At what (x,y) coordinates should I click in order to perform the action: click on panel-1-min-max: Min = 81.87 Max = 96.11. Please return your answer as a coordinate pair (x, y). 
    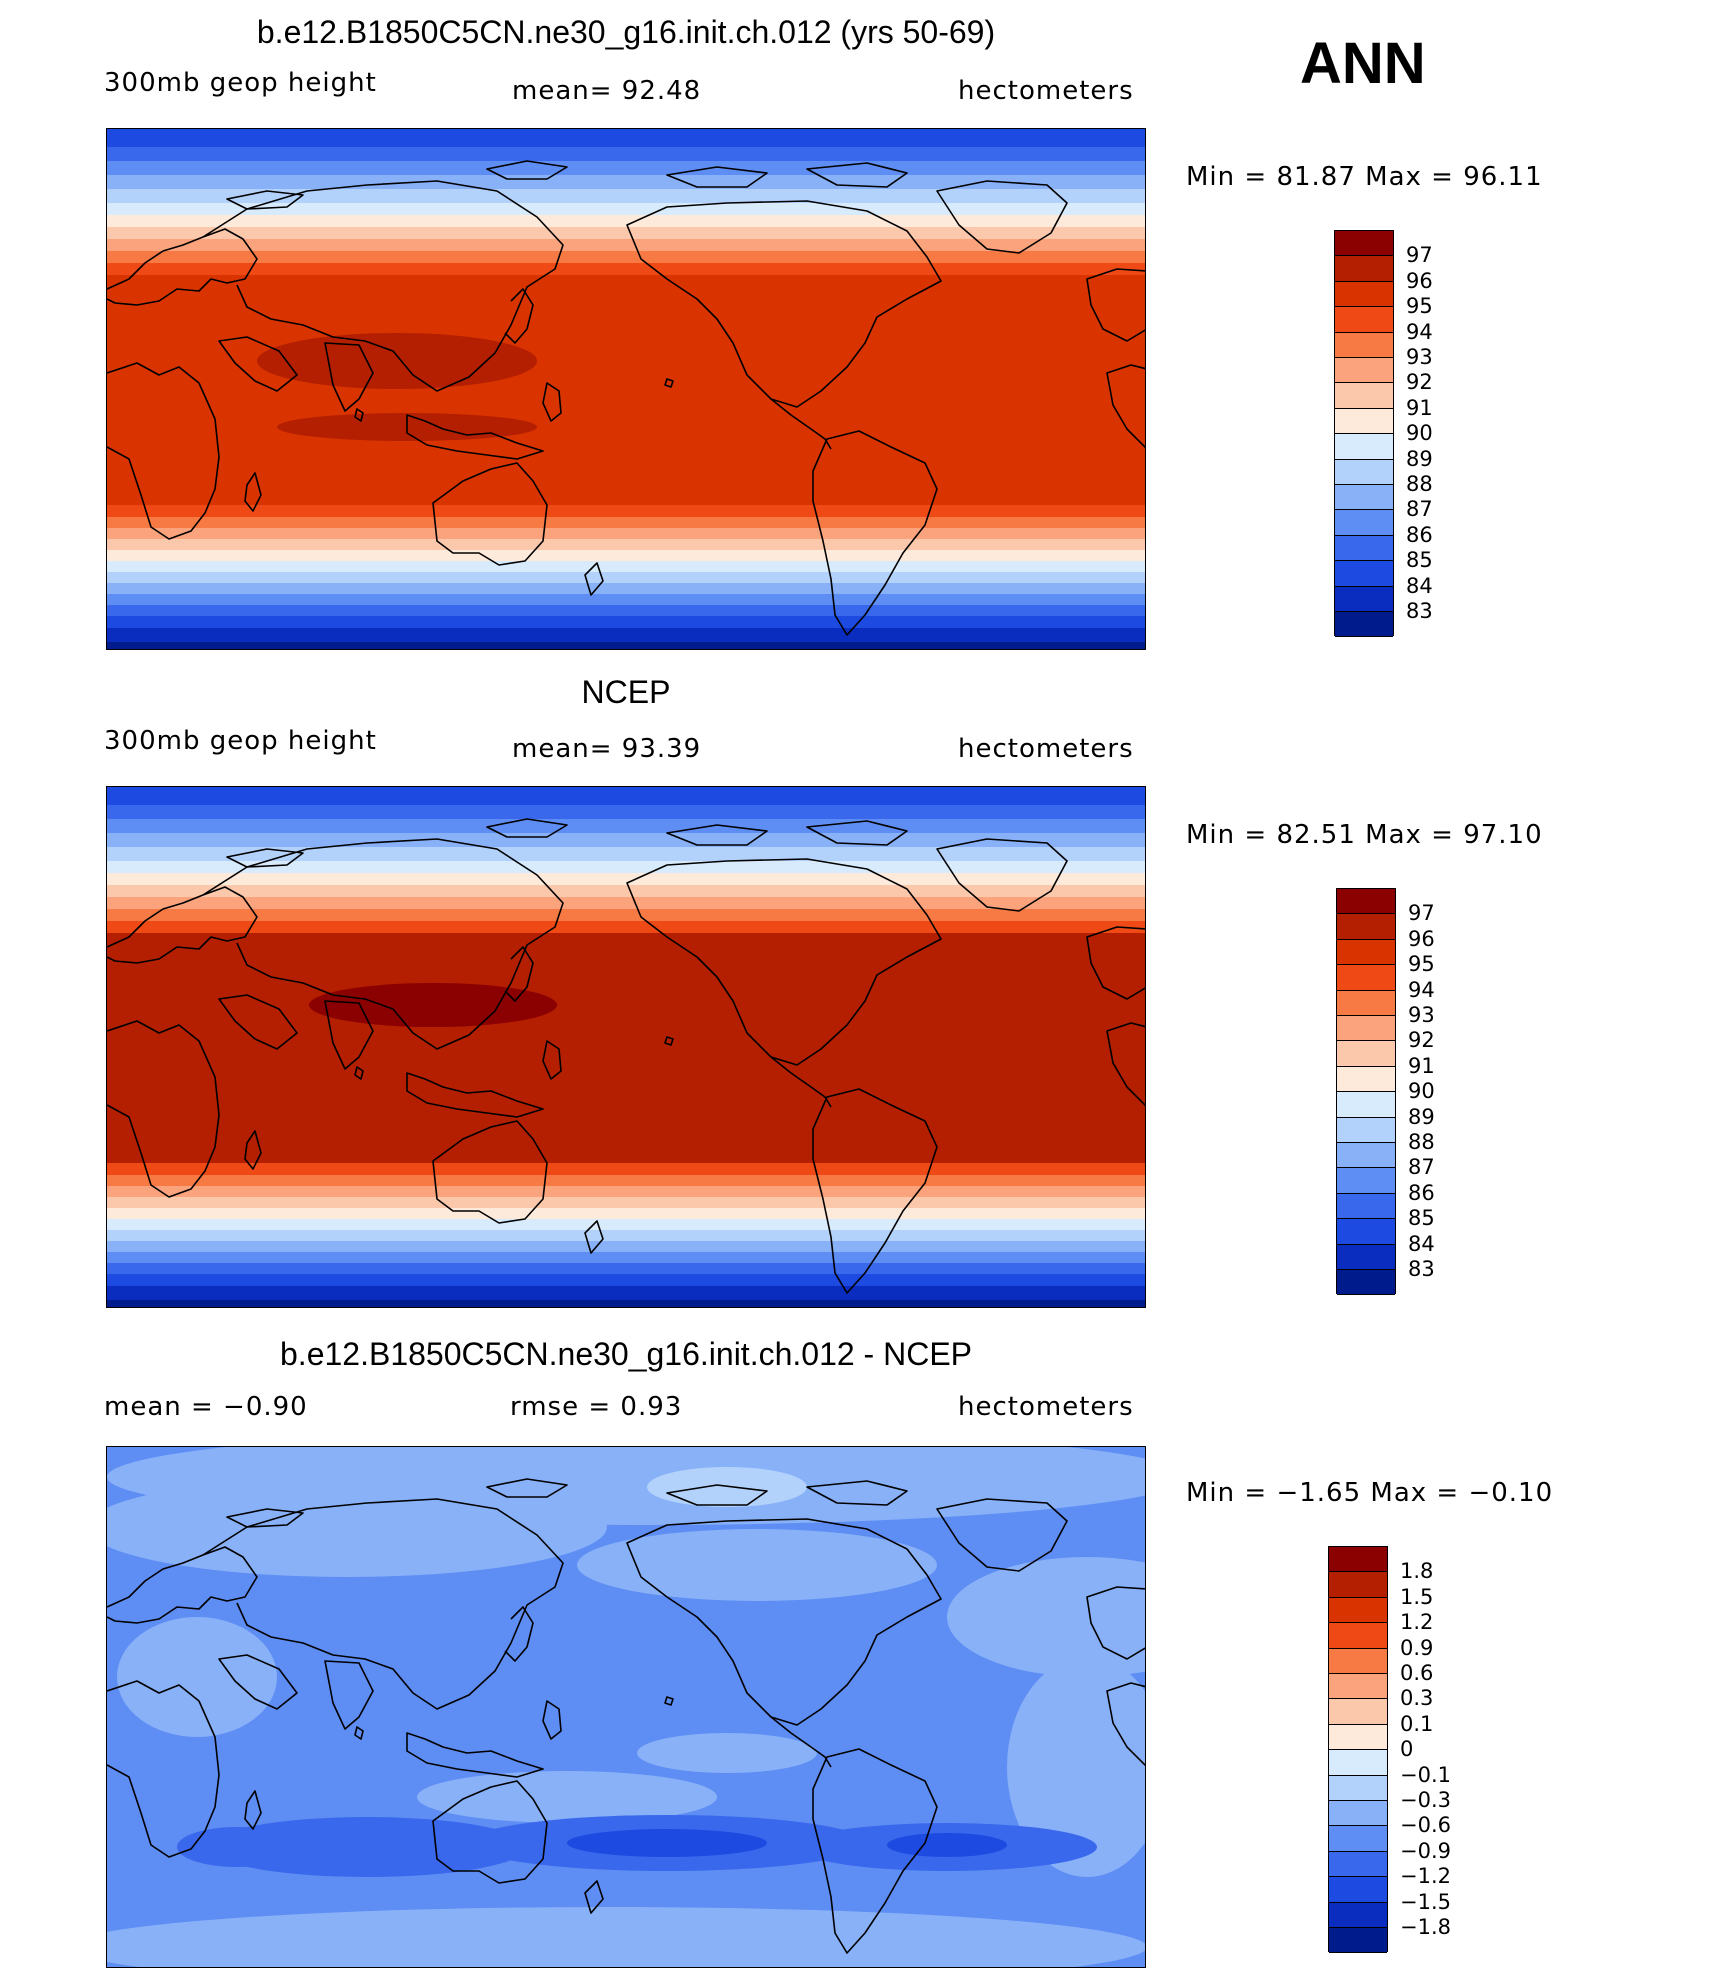
    Looking at the image, I should click on (1364, 177).